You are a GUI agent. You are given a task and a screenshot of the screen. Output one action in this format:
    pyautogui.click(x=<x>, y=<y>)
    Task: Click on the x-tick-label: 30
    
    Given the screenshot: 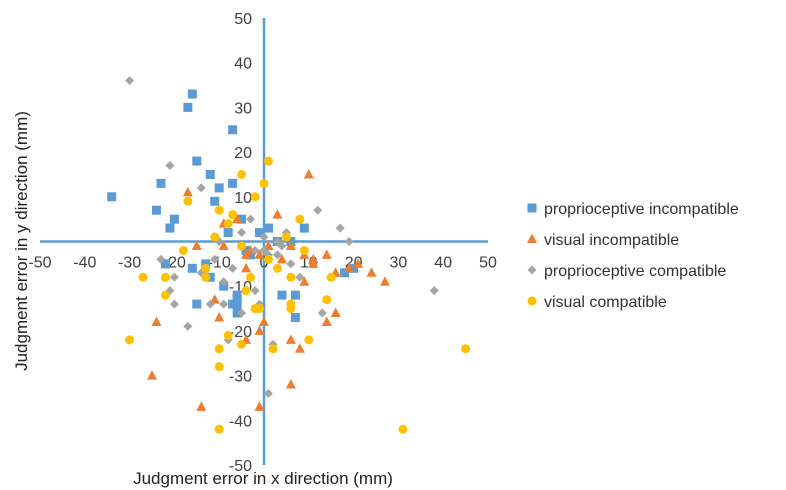 What is the action you would take?
    pyautogui.click(x=399, y=263)
    